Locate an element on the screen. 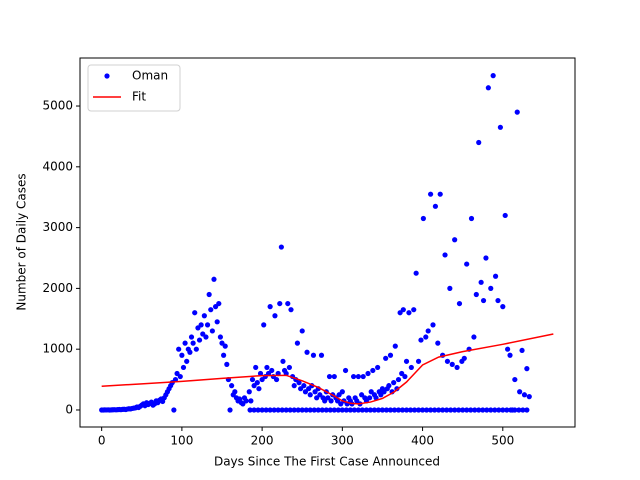 The image size is (640, 480). y-axis-label: Number of Daily Cases is located at coordinates (22, 241).